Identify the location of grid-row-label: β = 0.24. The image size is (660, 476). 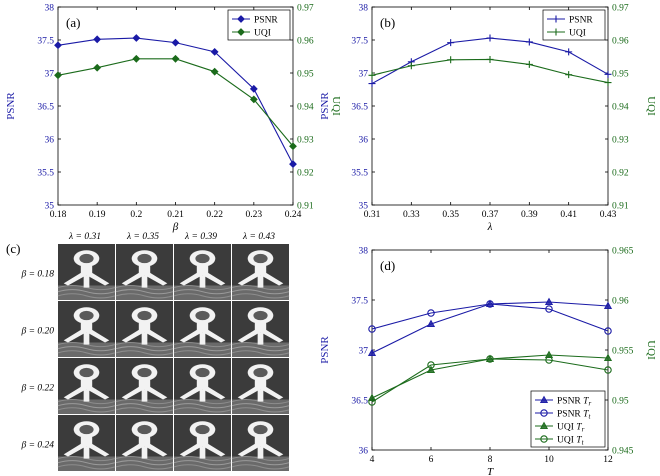
(37, 446).